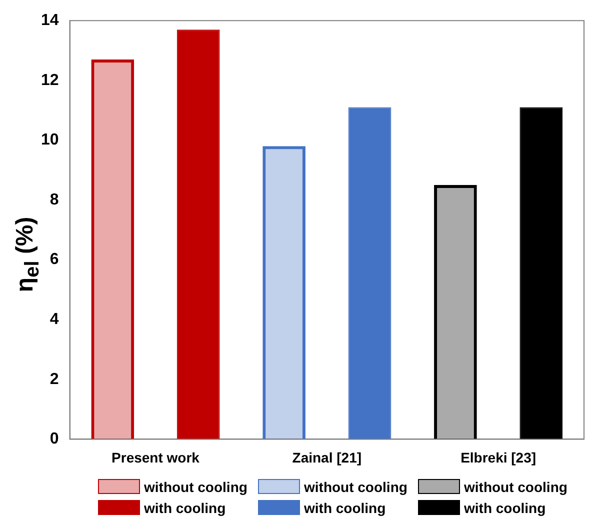  Describe the element at coordinates (54, 259) in the screenshot. I see `y-tick-label: 6` at that location.